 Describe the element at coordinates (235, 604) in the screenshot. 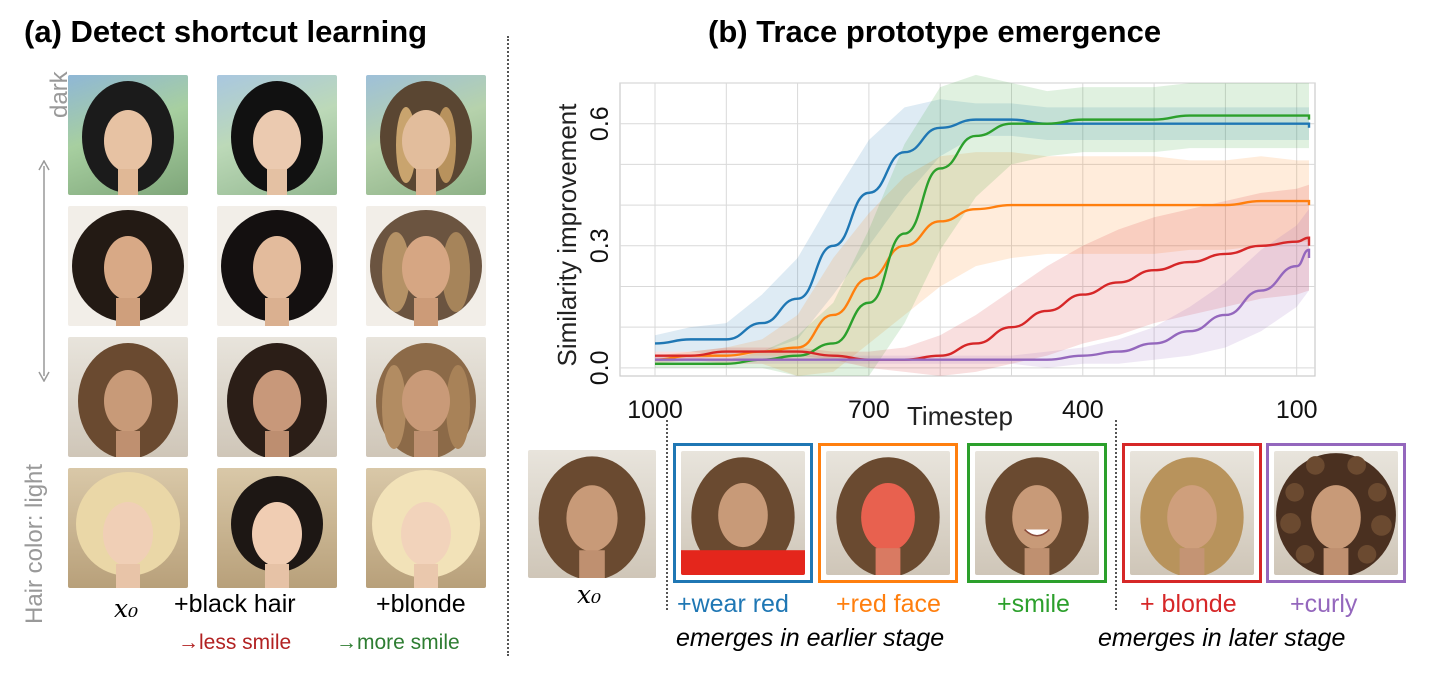

I see `col-label-black-hair: +black hair` at that location.